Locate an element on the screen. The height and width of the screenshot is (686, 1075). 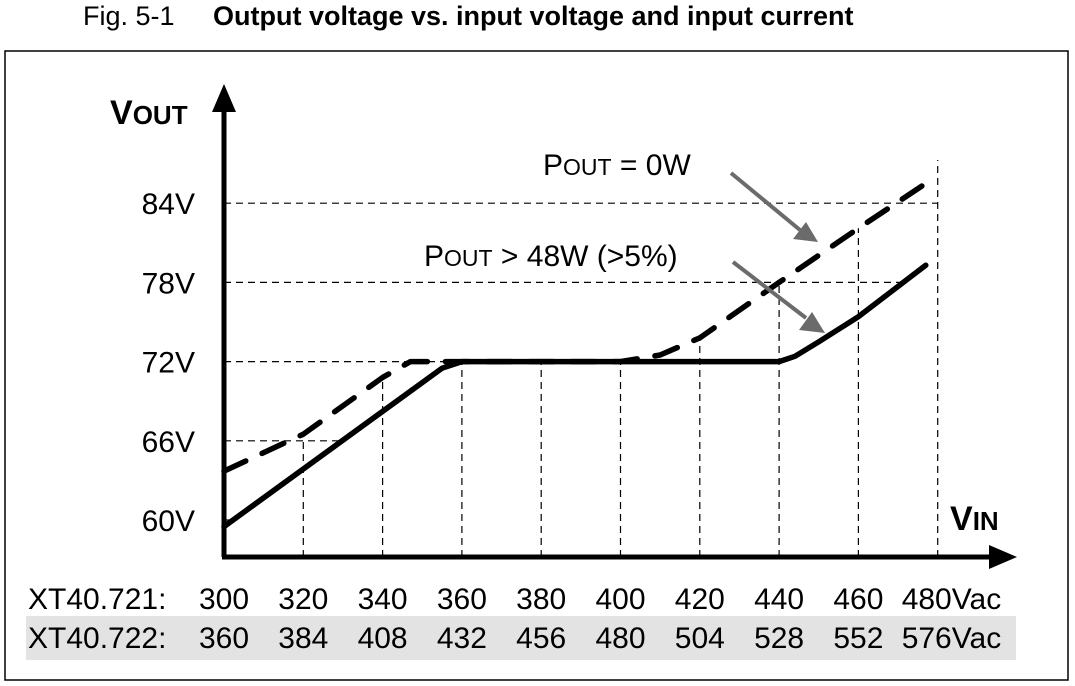
y-axis-label: VOUT is located at coordinates (149, 113).